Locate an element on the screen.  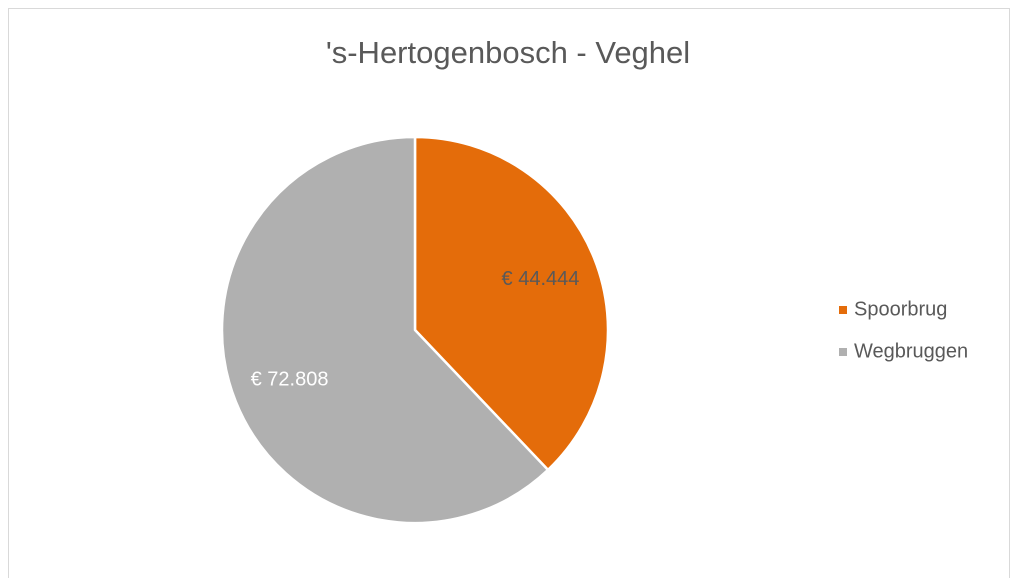
legend-label: Spoorbrug is located at coordinates (900, 309).